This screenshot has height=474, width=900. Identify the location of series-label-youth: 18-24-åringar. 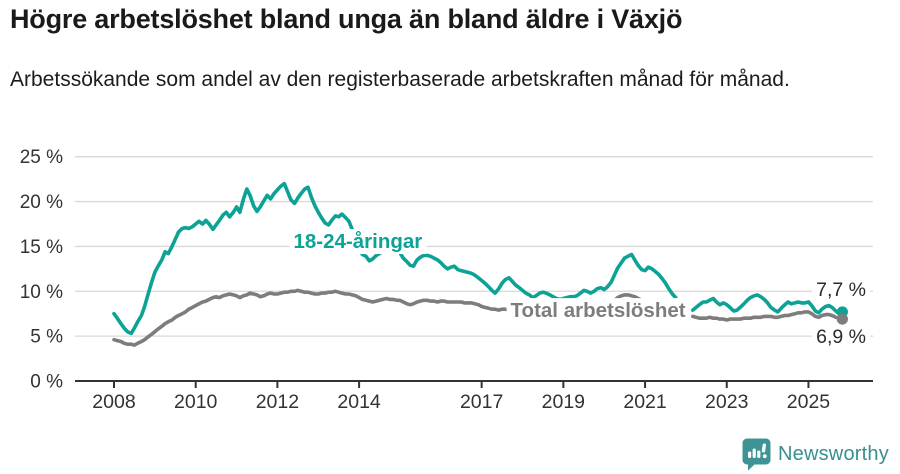
(357, 241).